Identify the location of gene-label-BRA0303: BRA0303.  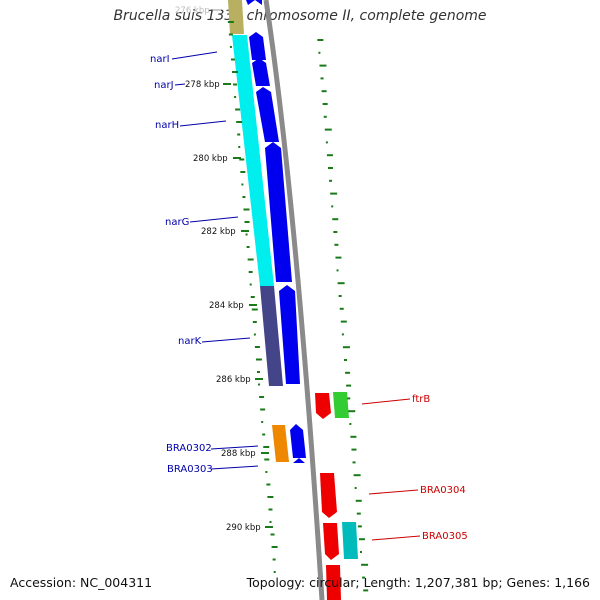
(190, 469).